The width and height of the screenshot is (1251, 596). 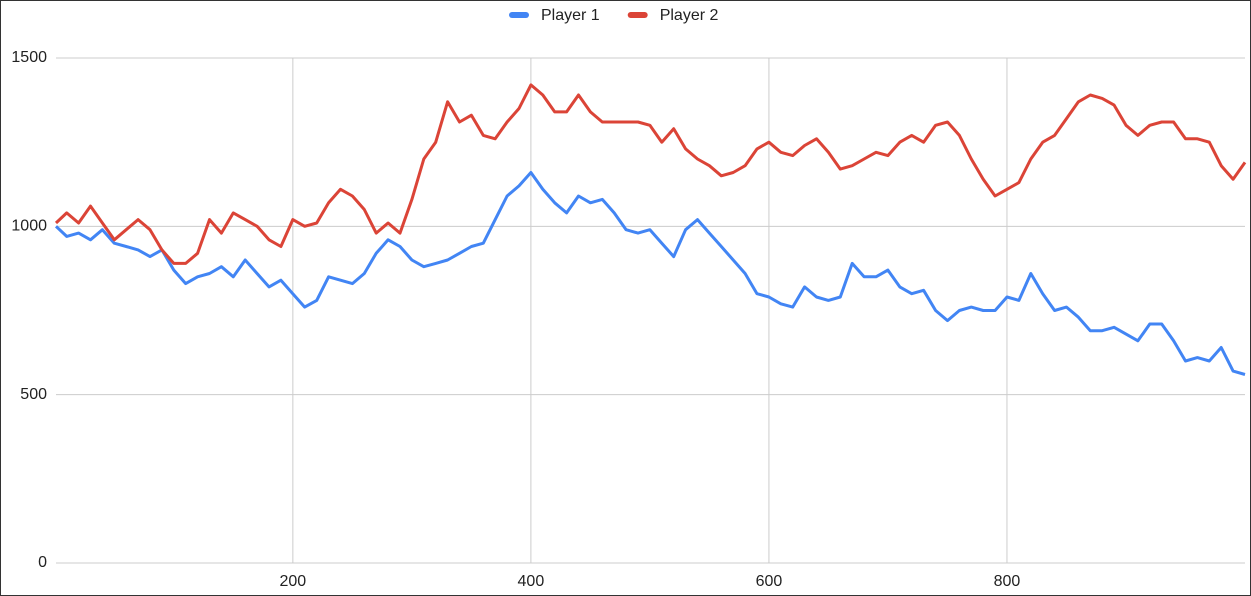 I want to click on y-tick-label: 1500, so click(x=29, y=57).